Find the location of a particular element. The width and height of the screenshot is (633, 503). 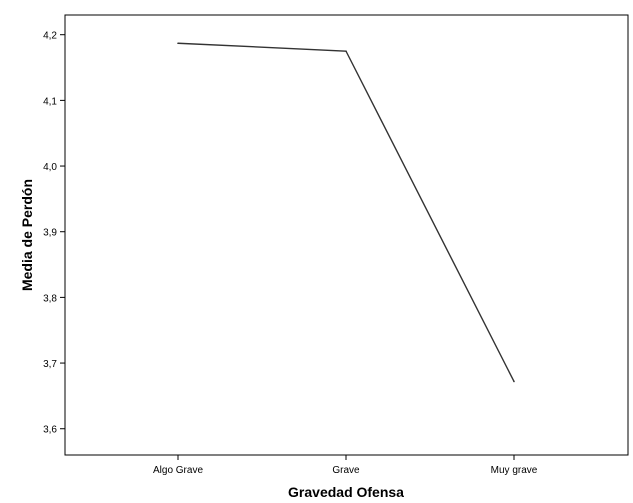

y-tick-label: 3,7 is located at coordinates (50, 364).